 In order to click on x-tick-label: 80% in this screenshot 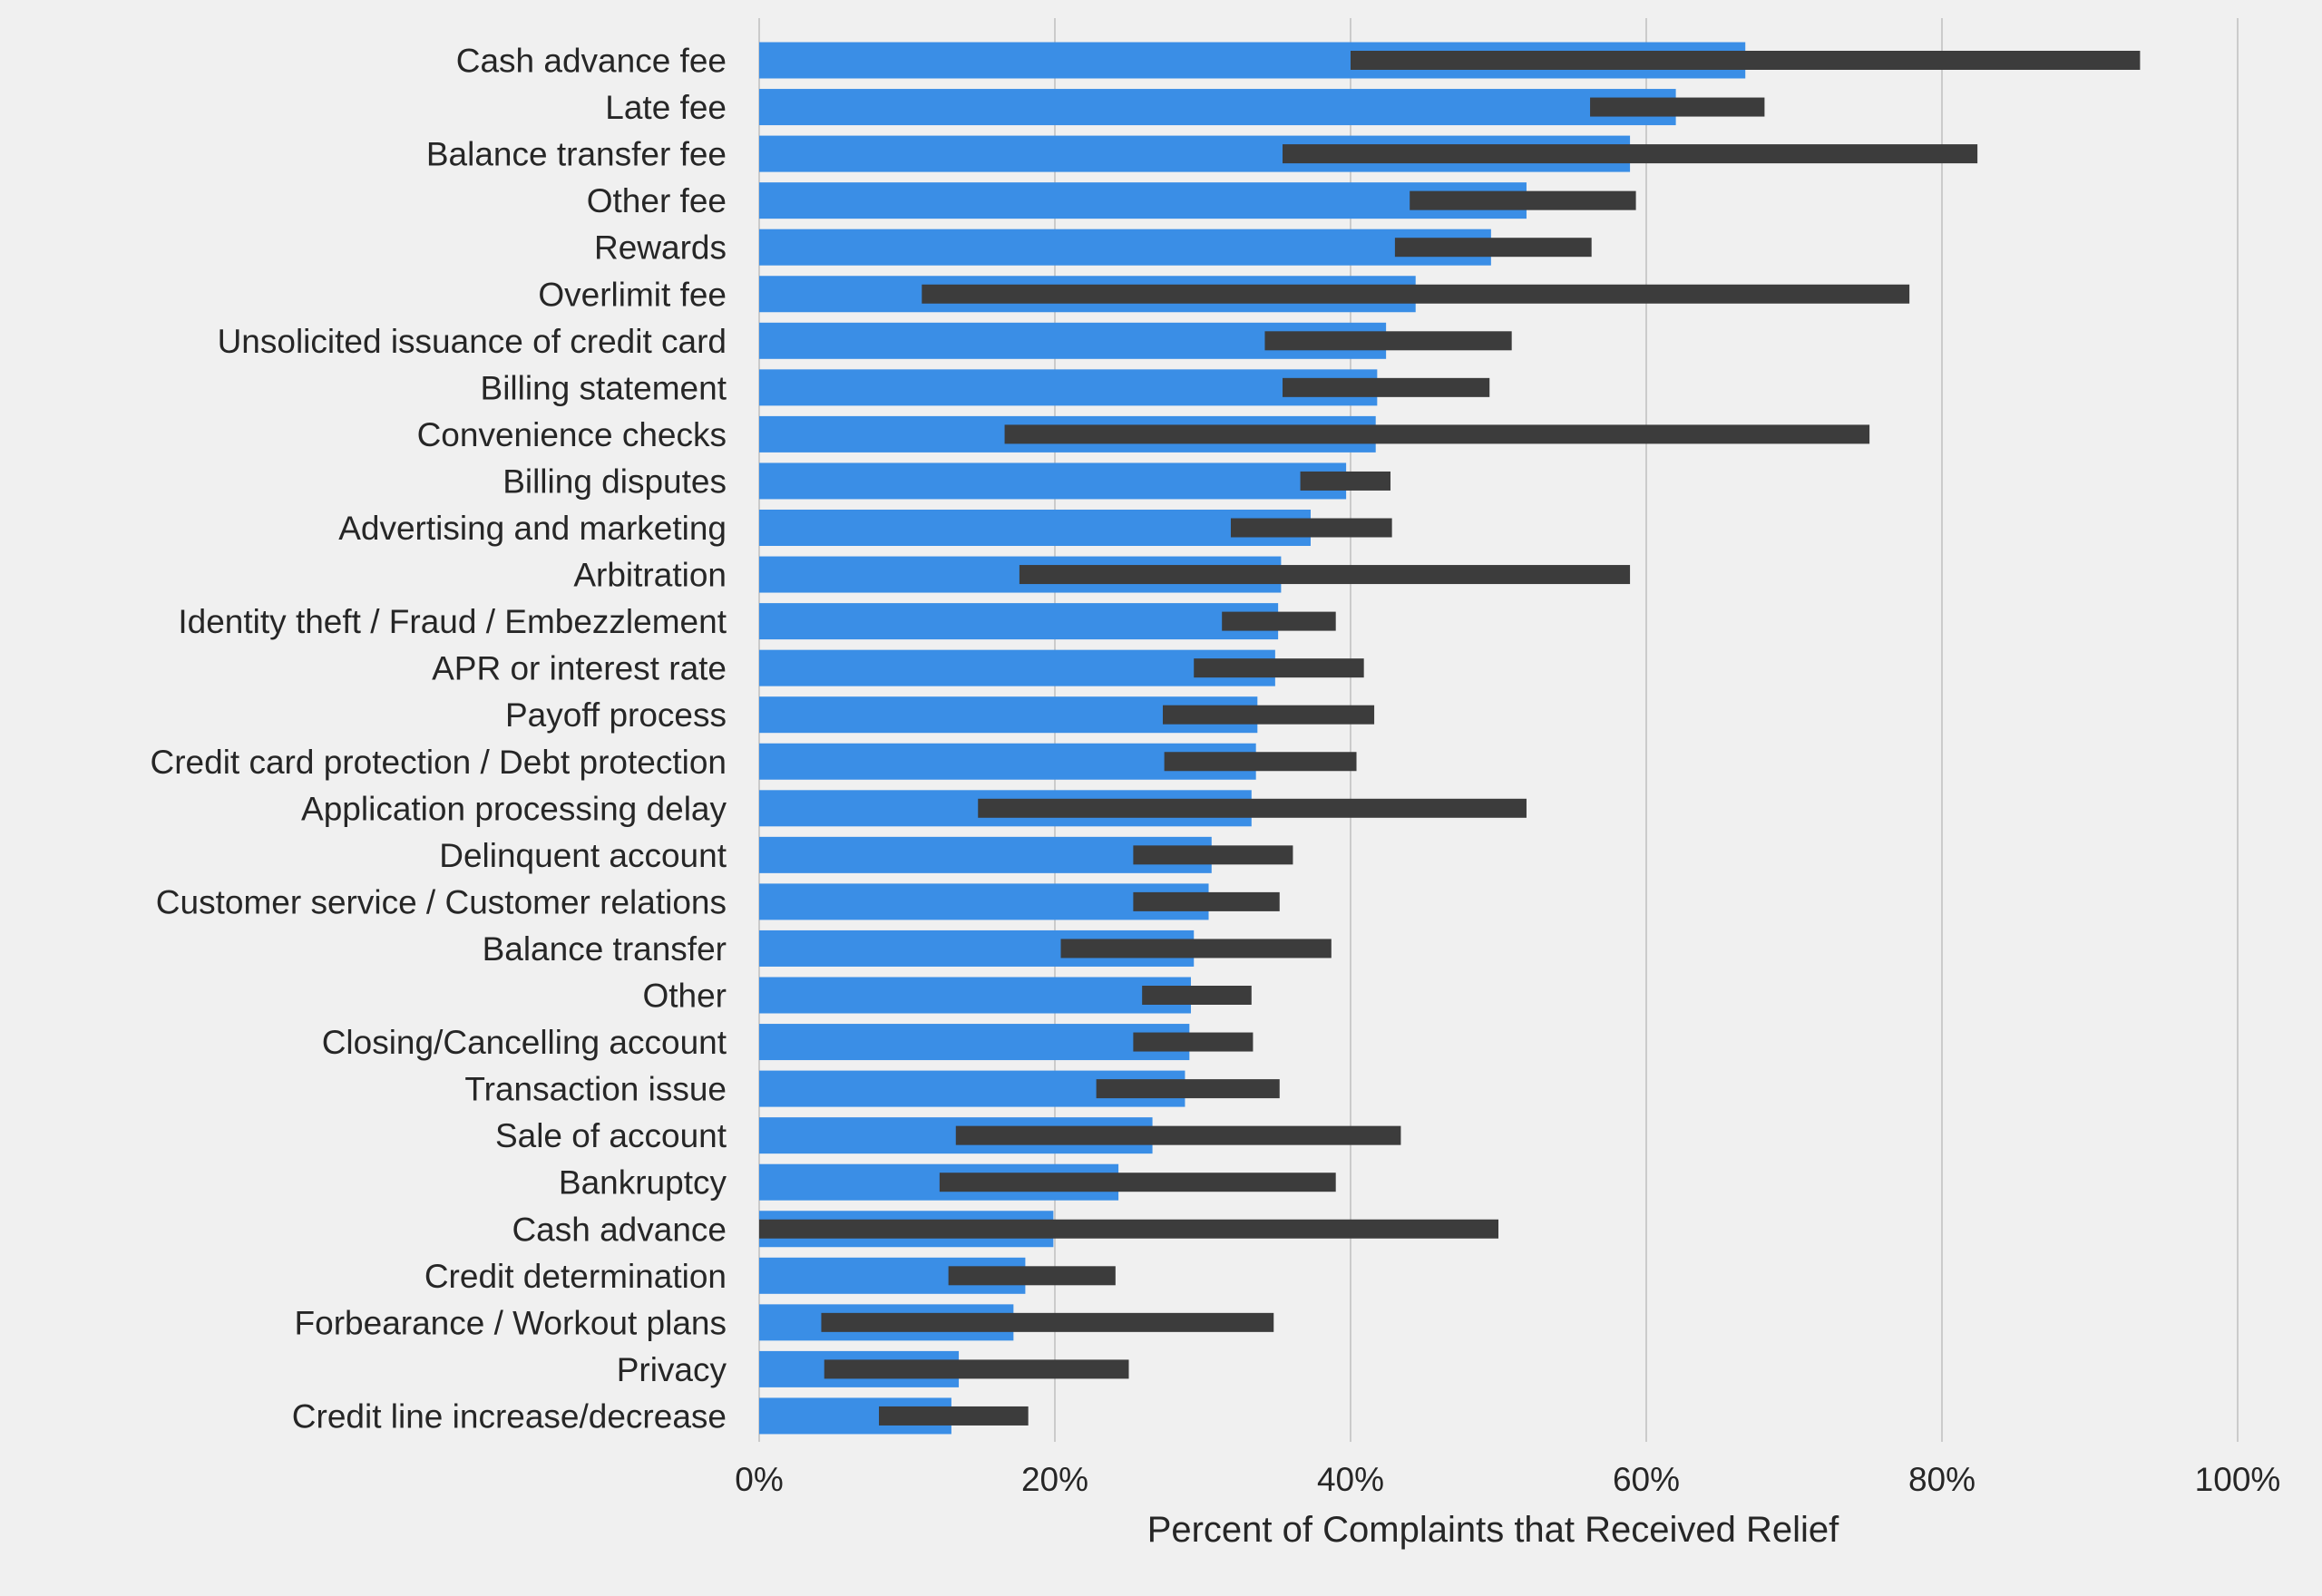, I will do `click(1942, 1479)`.